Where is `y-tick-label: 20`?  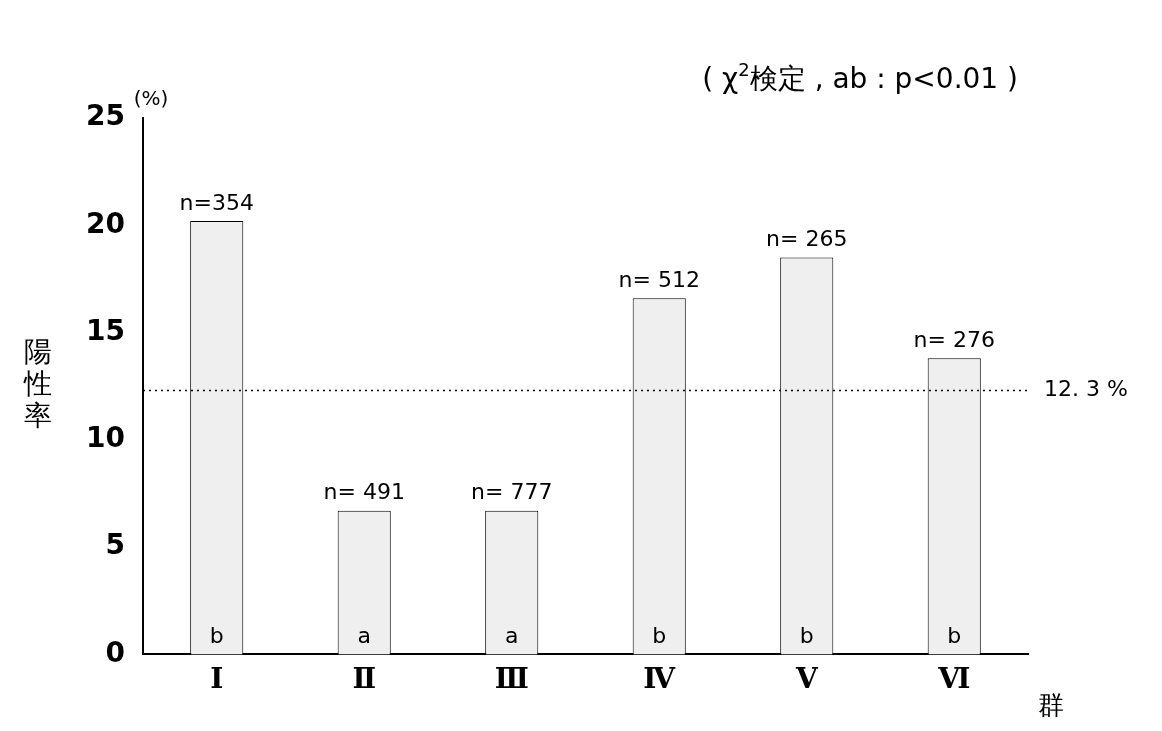 y-tick-label: 20 is located at coordinates (105, 223).